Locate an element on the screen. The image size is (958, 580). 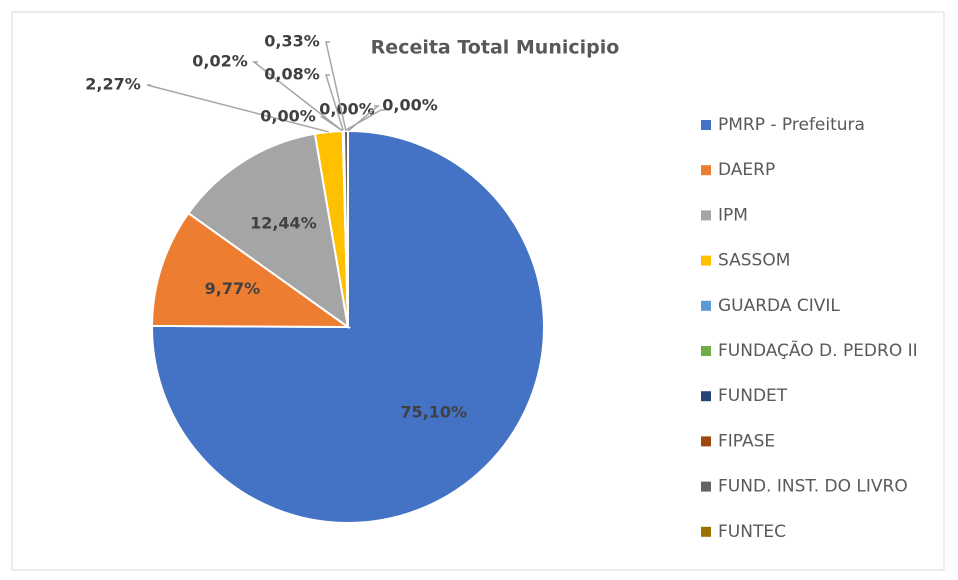
data-label: 0,02% is located at coordinates (220, 61).